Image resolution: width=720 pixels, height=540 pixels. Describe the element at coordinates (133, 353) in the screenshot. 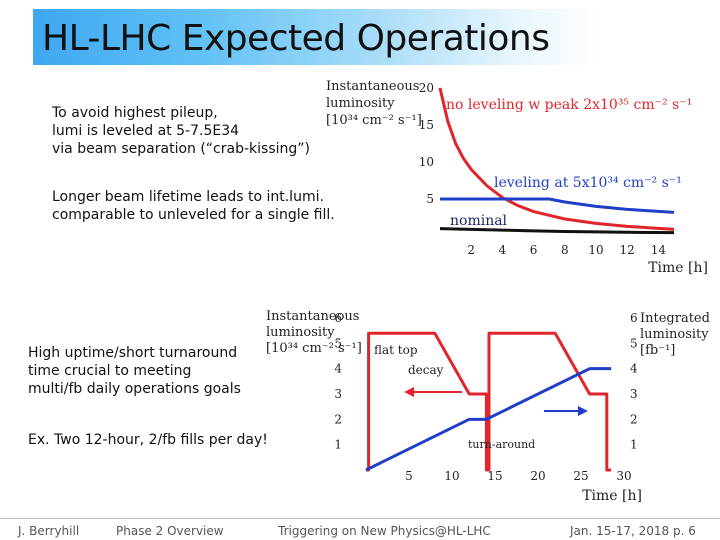

I see `text-line: High uptime/short turnaround` at that location.